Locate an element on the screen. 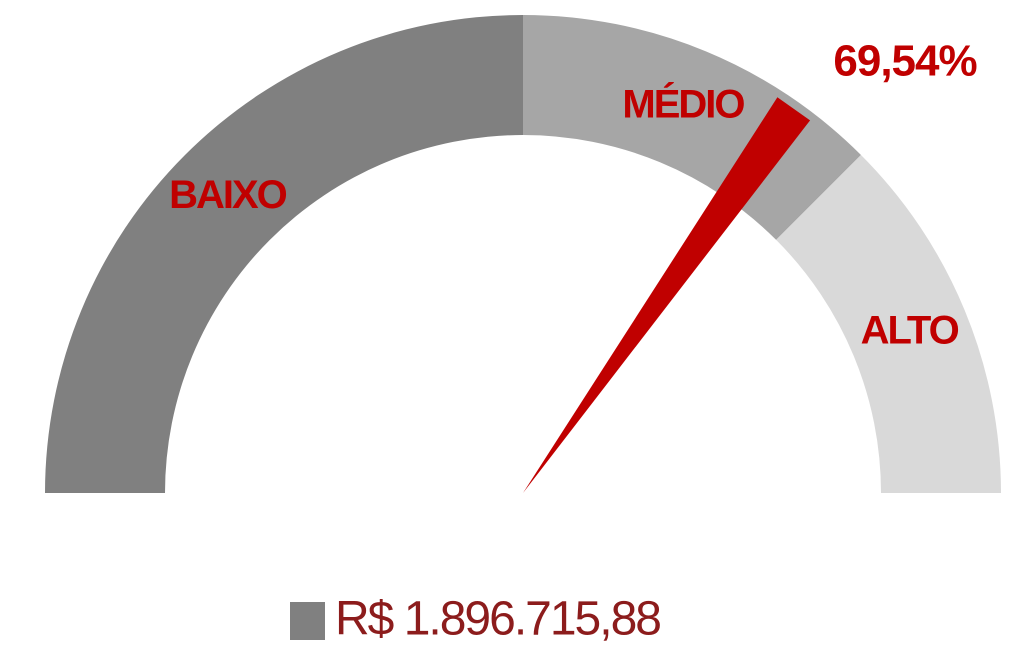 This screenshot has height=650, width=1009. value-label: 69,54% is located at coordinates (904, 61).